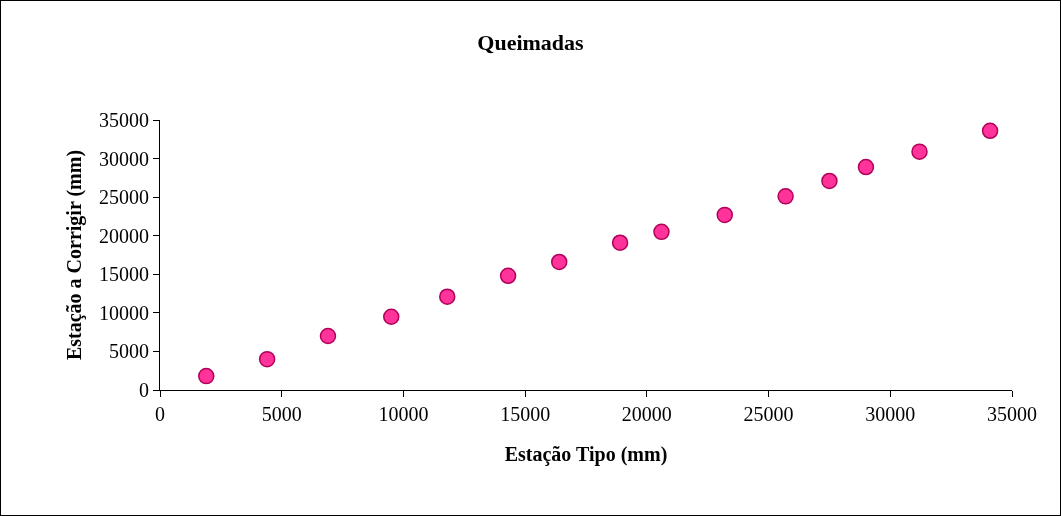 This screenshot has height=516, width=1061. What do you see at coordinates (124, 274) in the screenshot?
I see `y-tick-label: 15000` at bounding box center [124, 274].